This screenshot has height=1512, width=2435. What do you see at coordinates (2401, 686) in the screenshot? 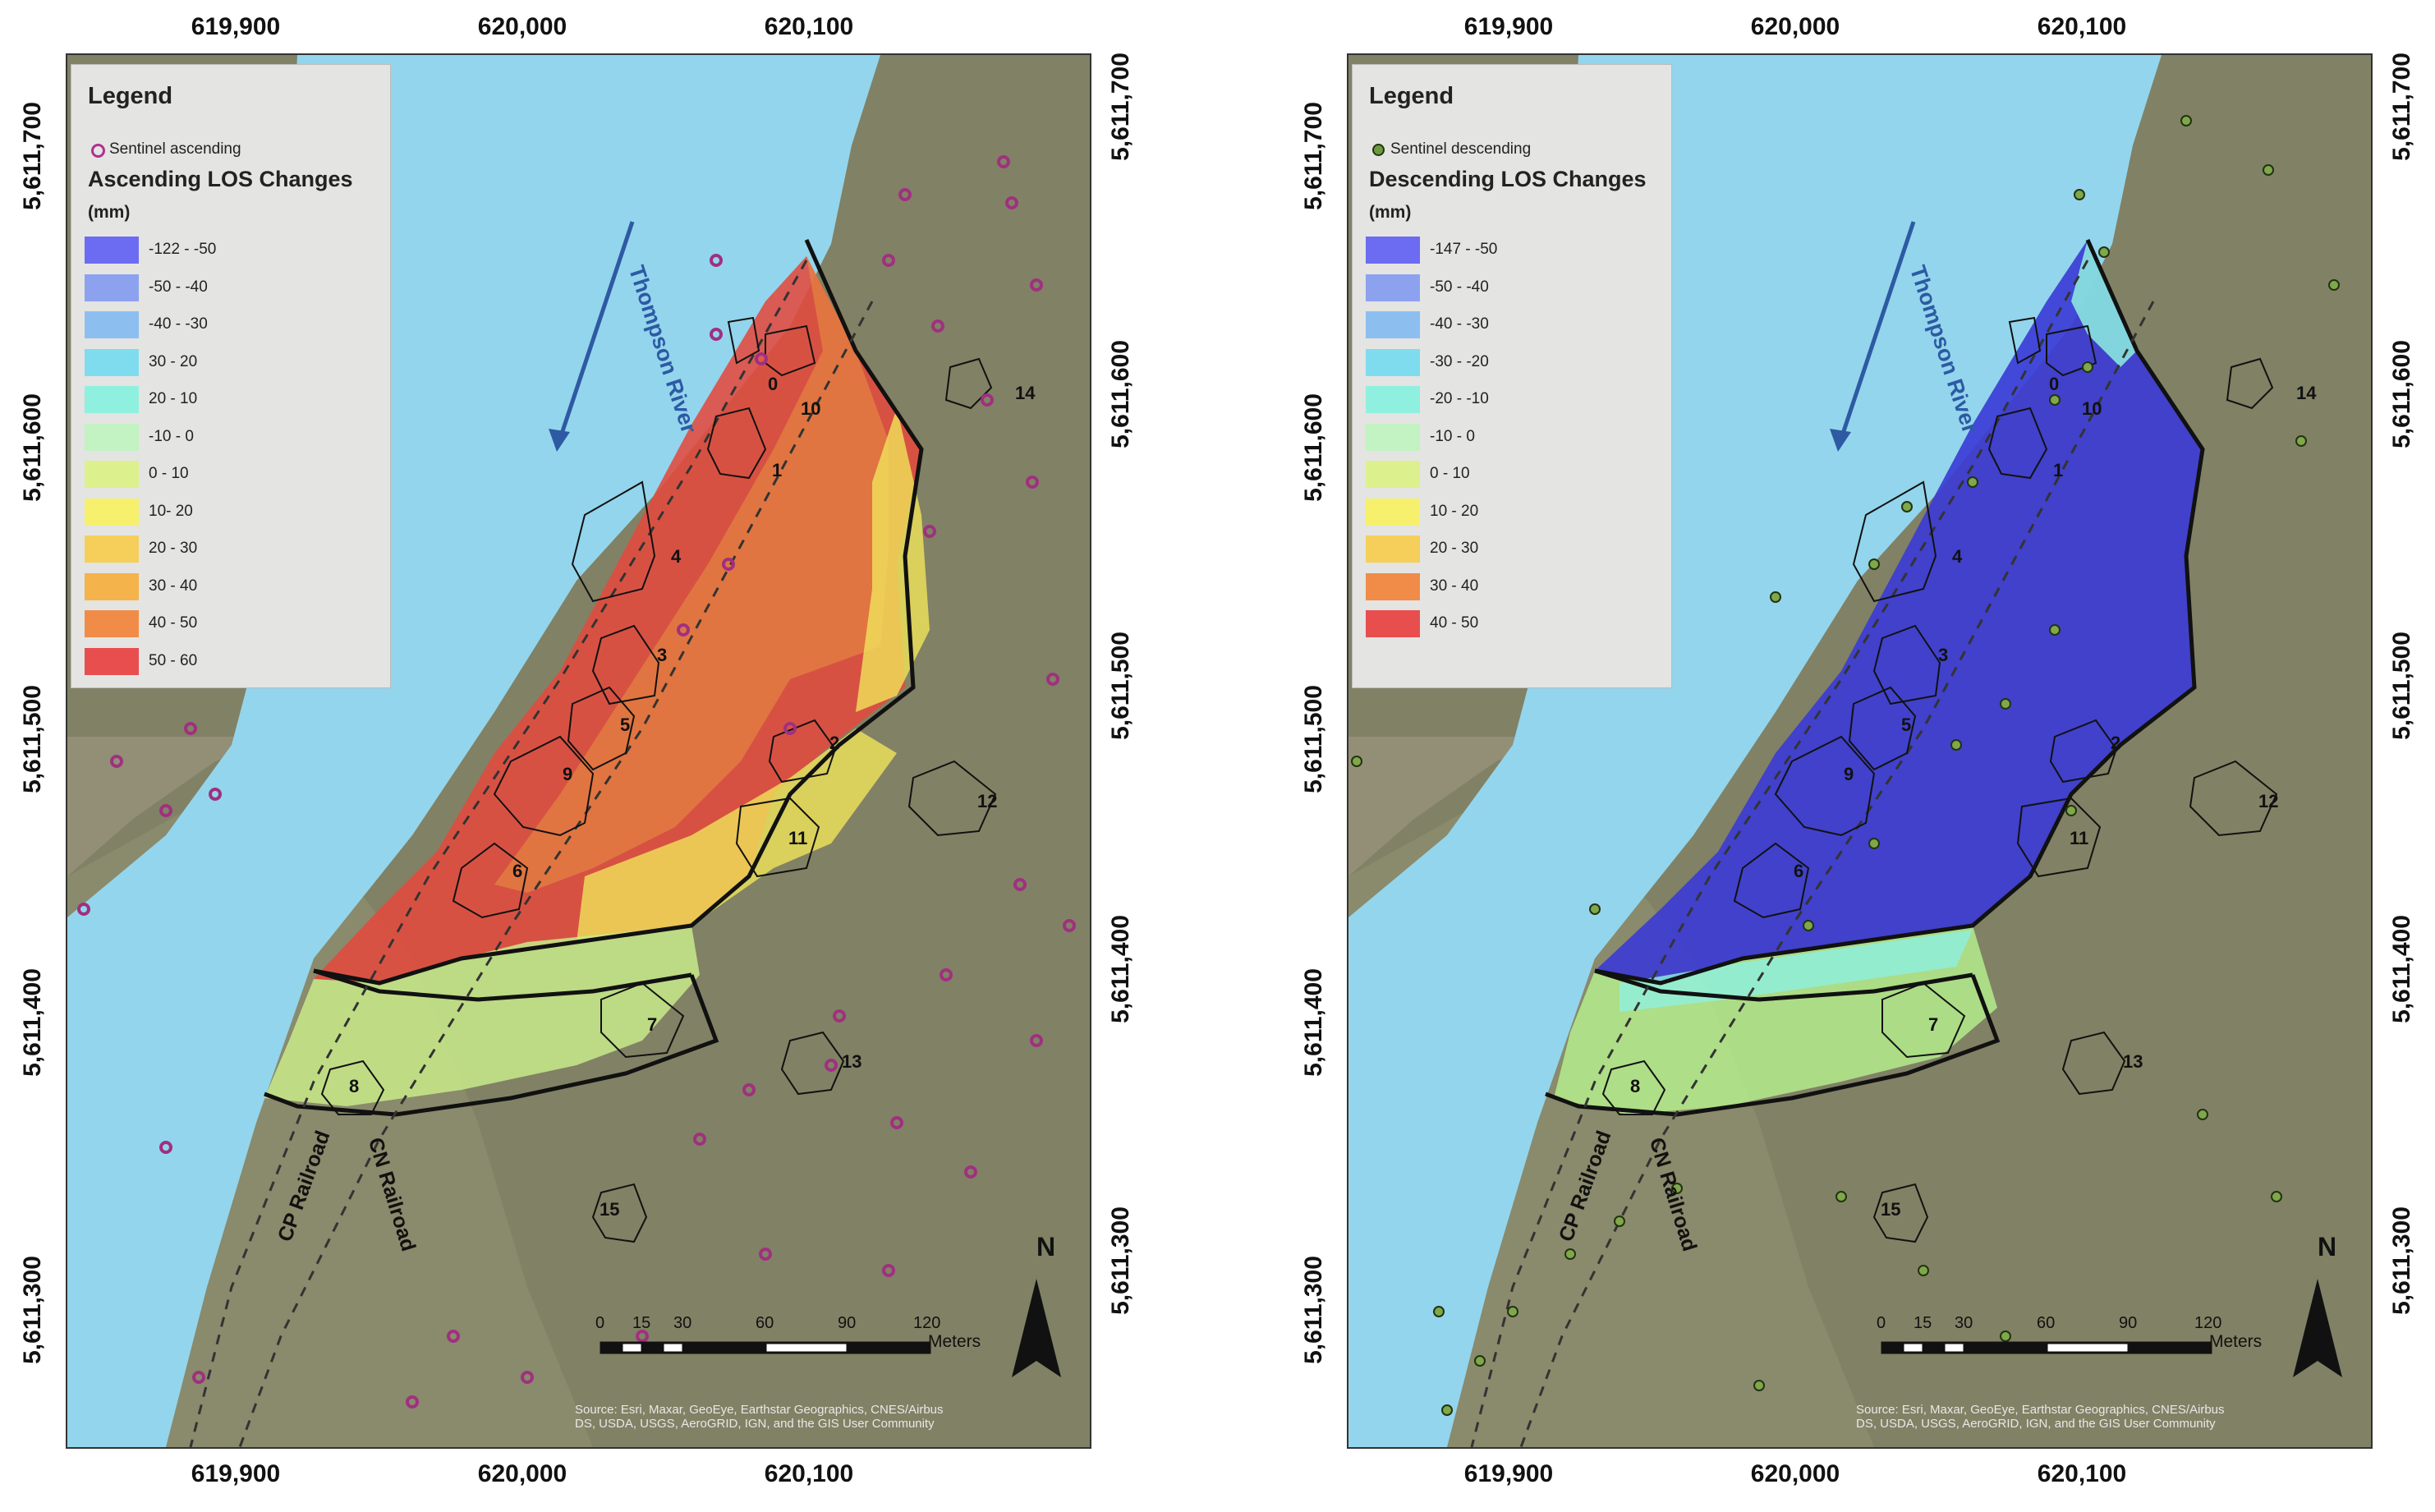
I see `y-tick: 5,611,500` at bounding box center [2401, 686].